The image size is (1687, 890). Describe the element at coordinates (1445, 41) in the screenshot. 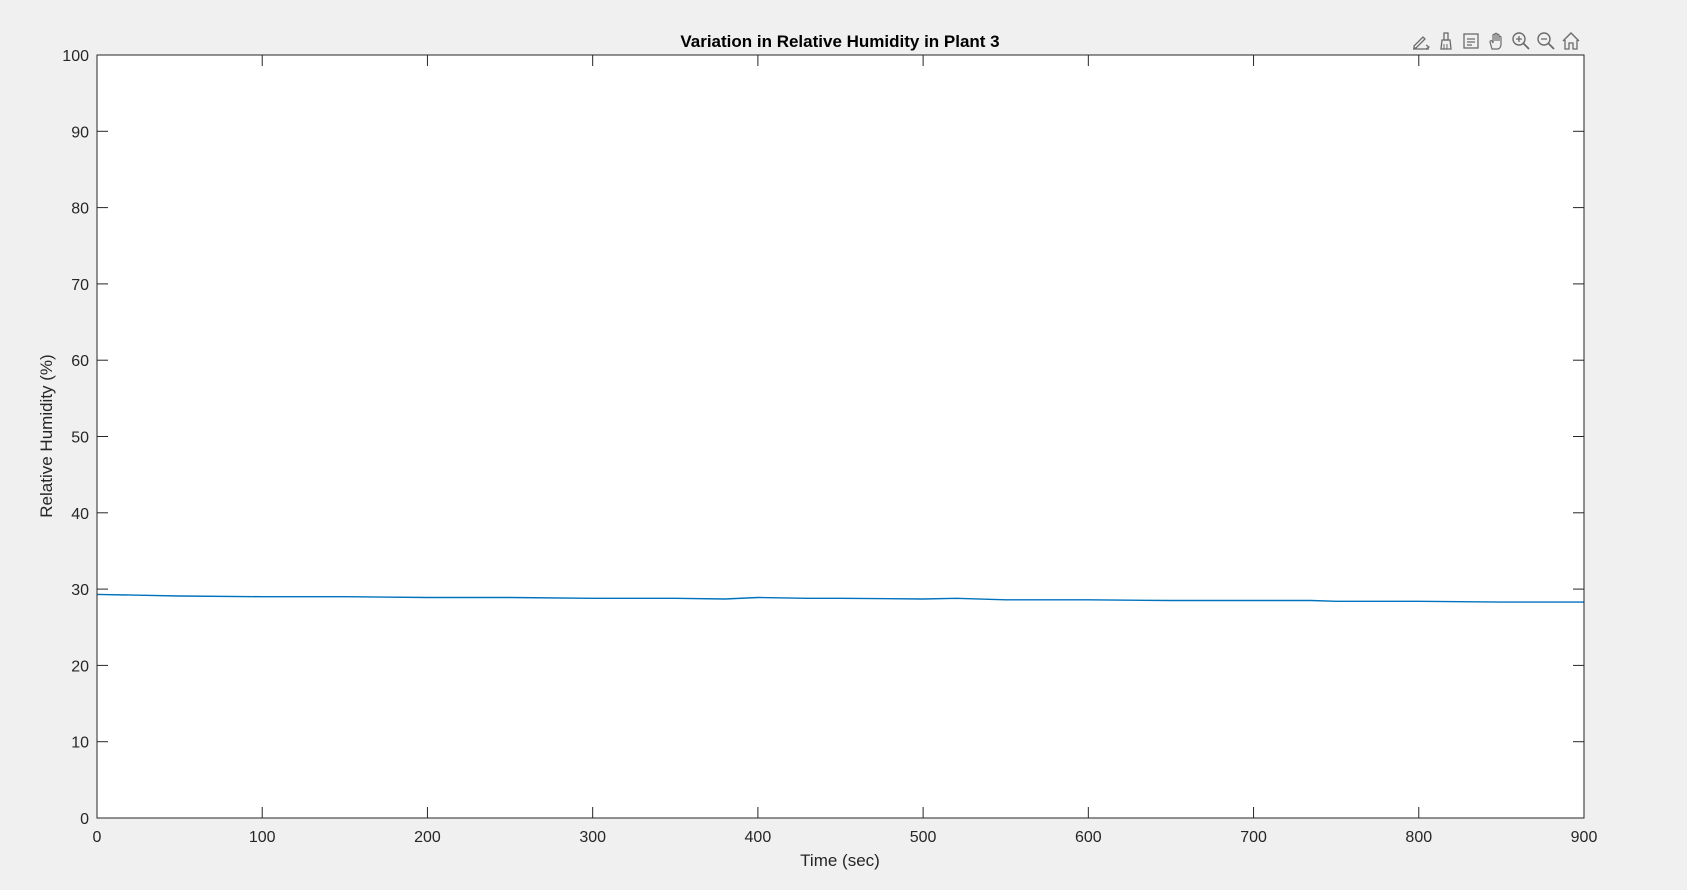

I see `brush-icon` at that location.